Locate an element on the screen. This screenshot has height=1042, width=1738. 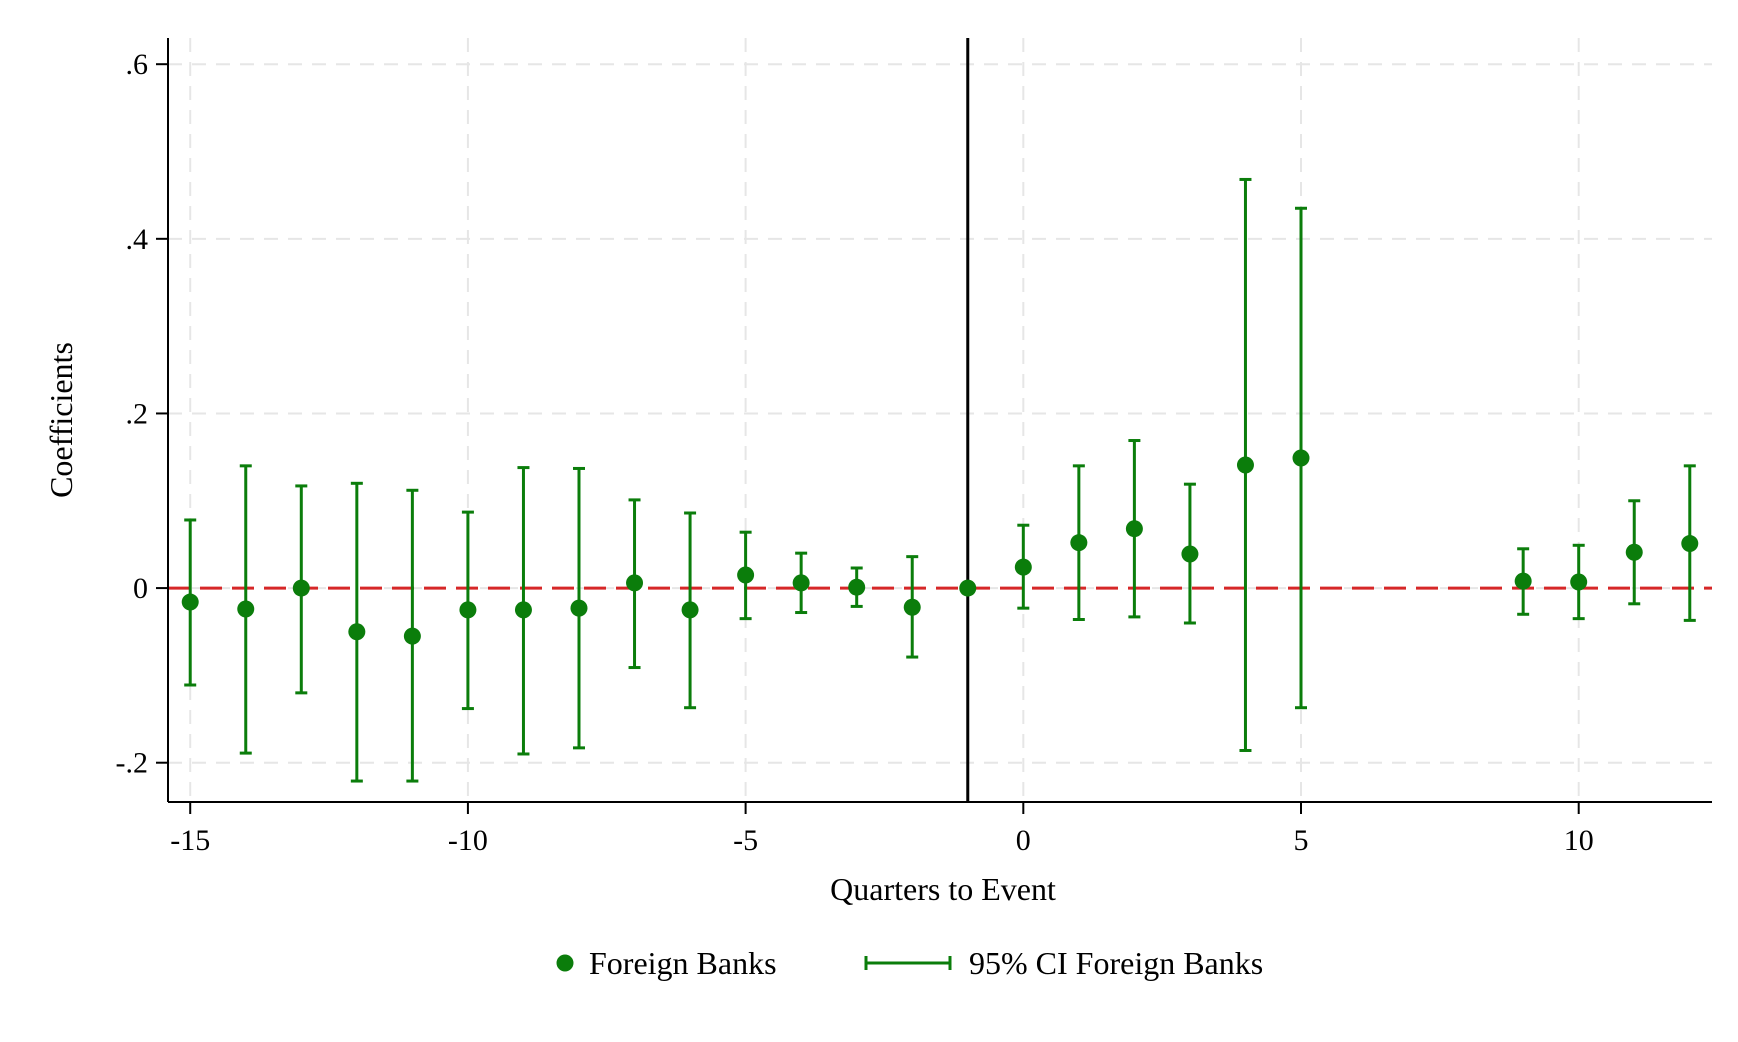
x-axis-title: Quarters to Event is located at coordinates (943, 889).